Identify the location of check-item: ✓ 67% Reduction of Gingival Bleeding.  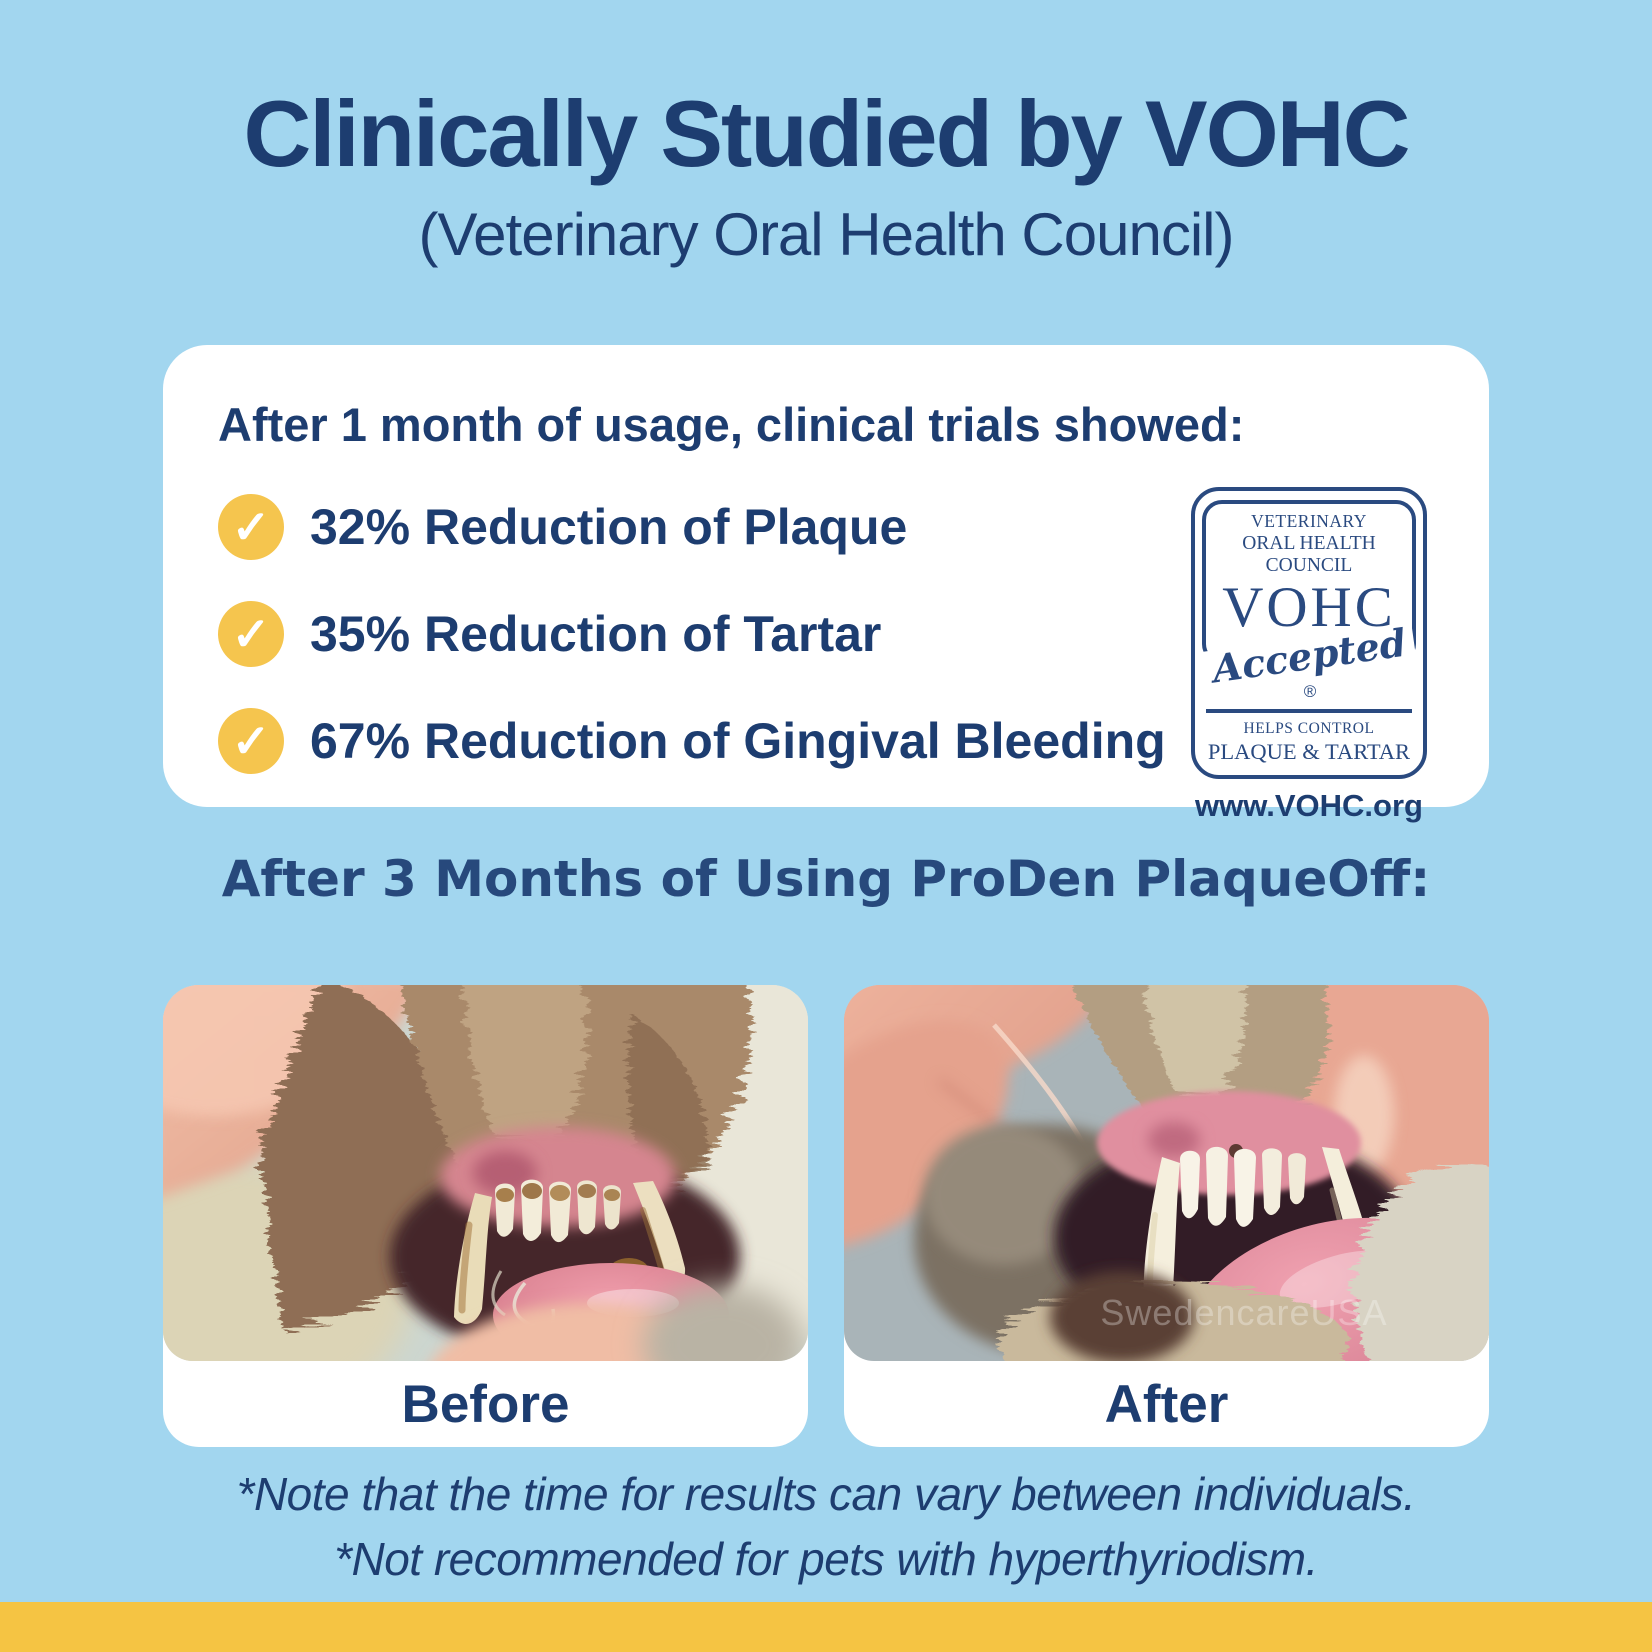
(828, 741).